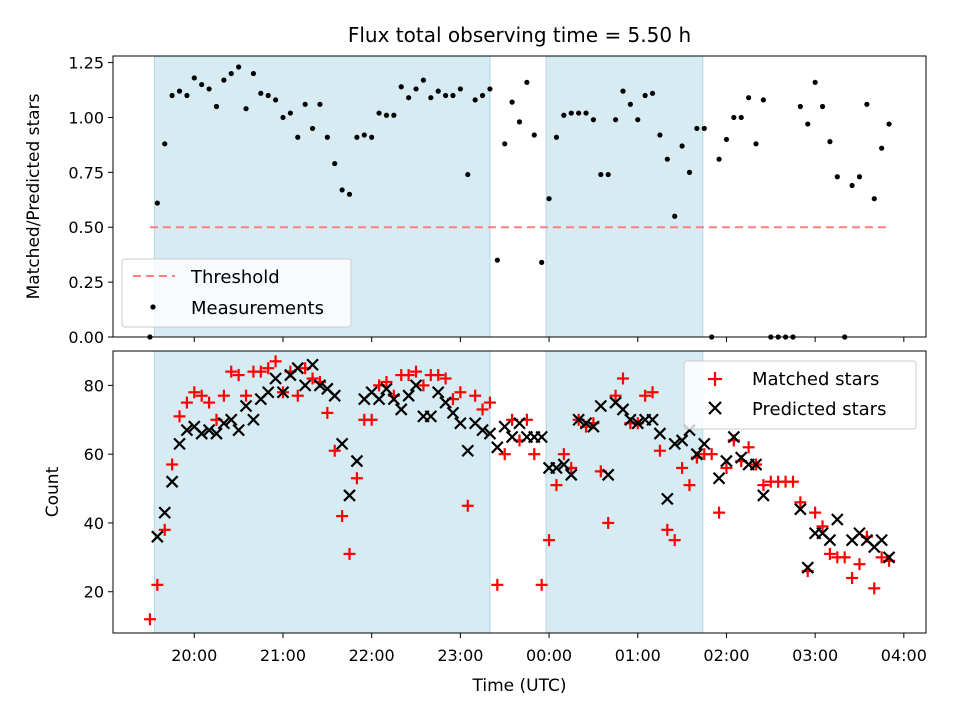 The image size is (960, 720). I want to click on x-tick-label: 00:00, so click(549, 655).